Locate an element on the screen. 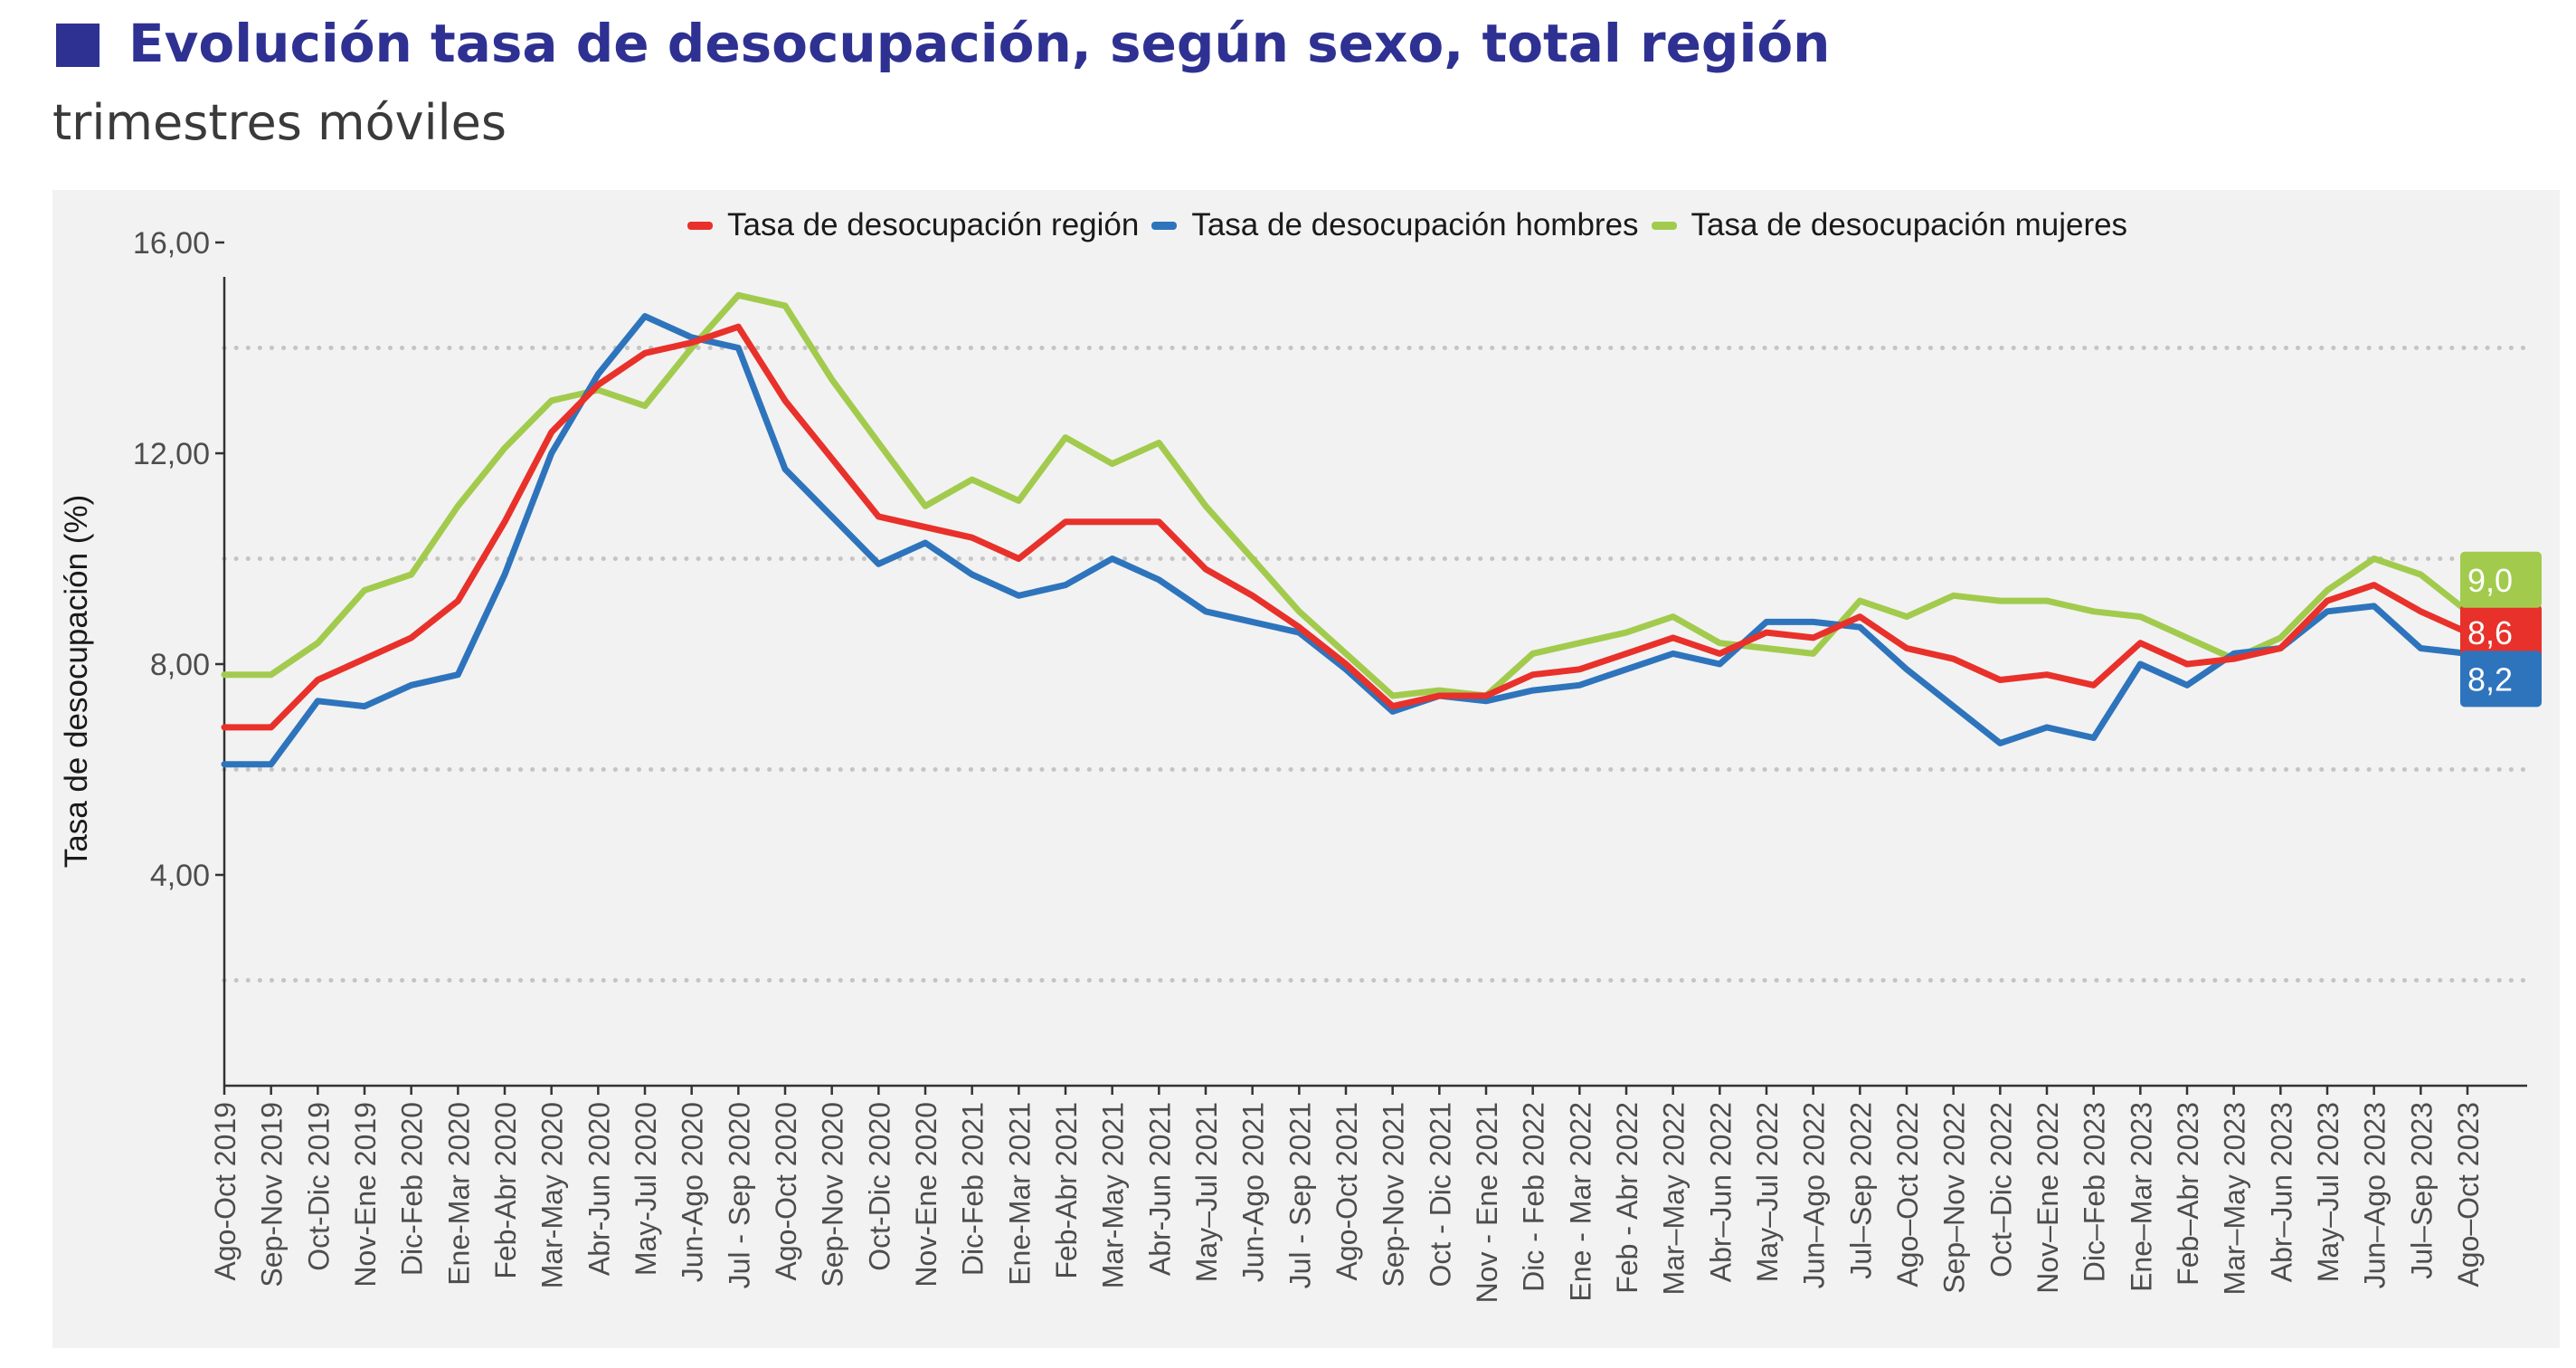  legend-swatch-region is located at coordinates (700, 226).